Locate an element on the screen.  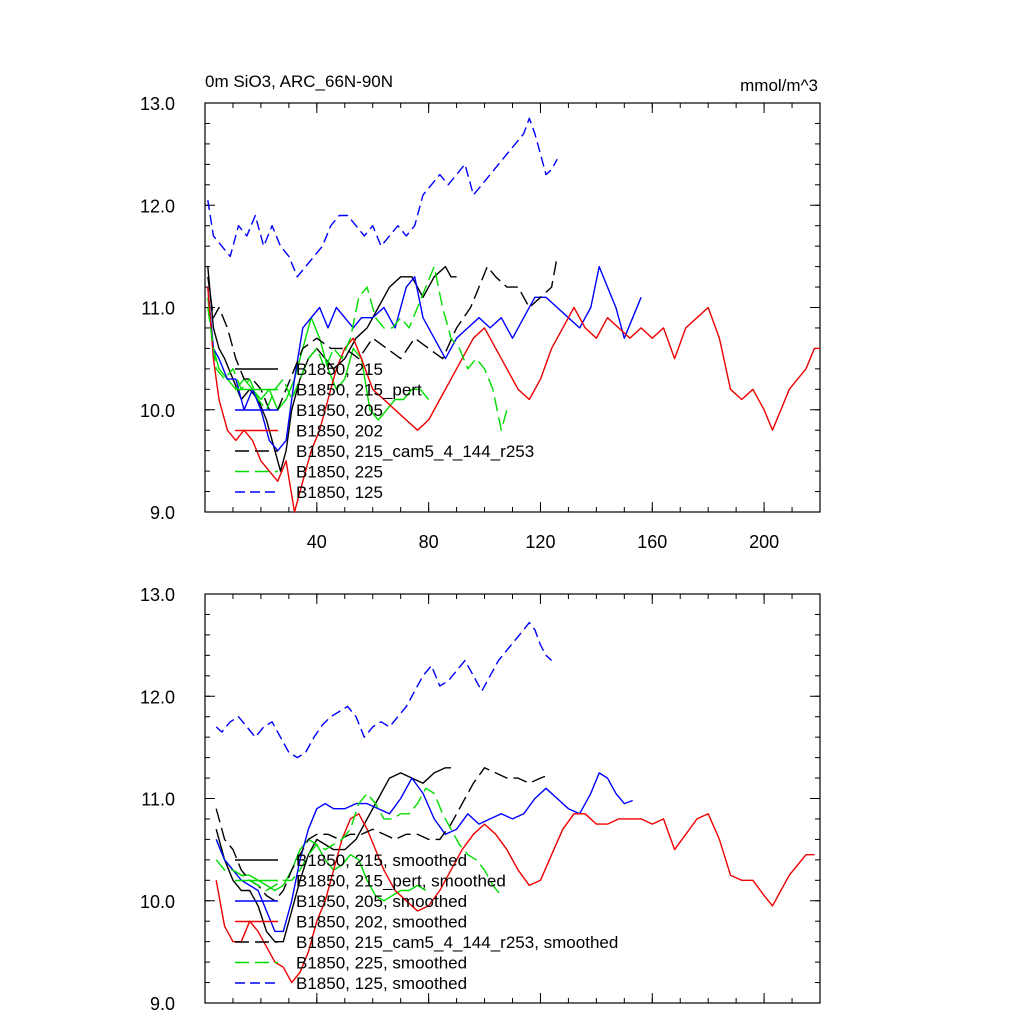
legend-label: B1850, 125 is located at coordinates (339, 492).